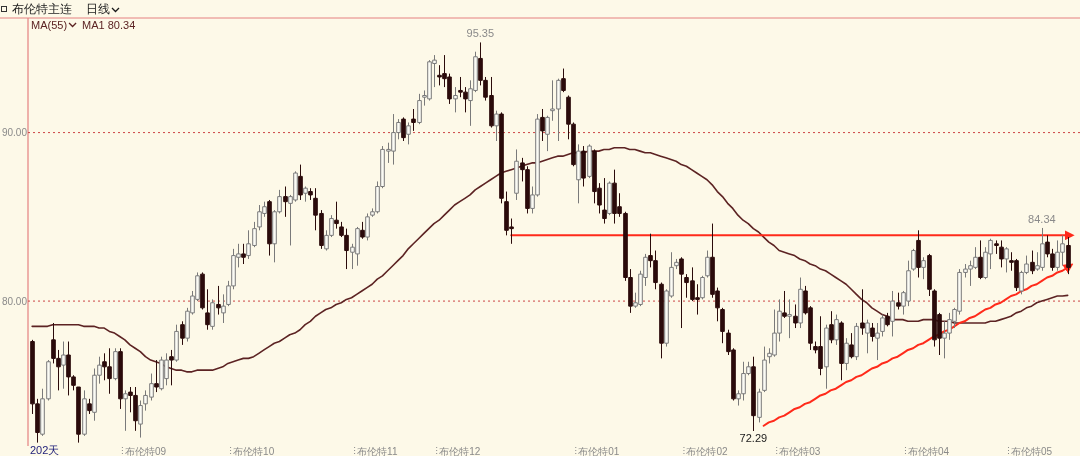  Describe the element at coordinates (928, 450) in the screenshot. I see `x-tick-label: 布伦特04` at that location.